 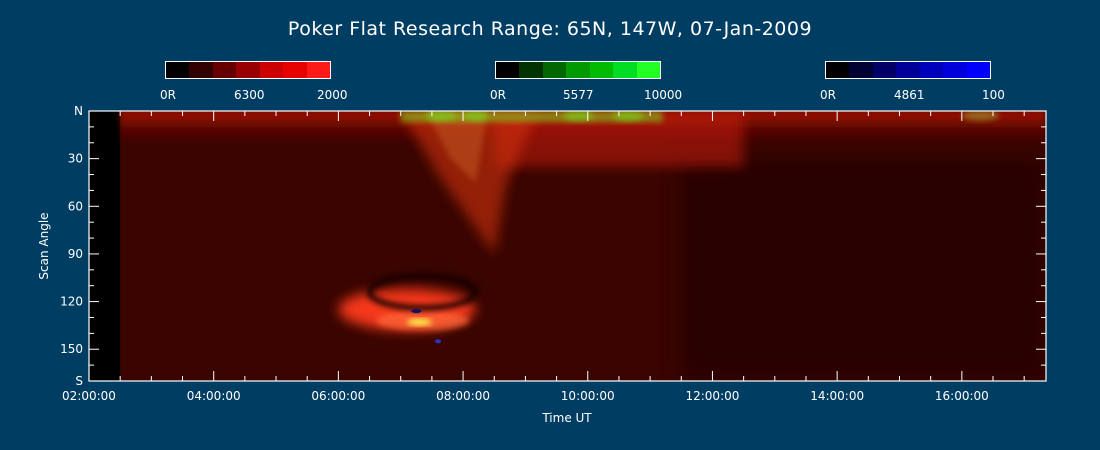 What do you see at coordinates (463, 396) in the screenshot?
I see `x-tick-label: 08:00:00` at bounding box center [463, 396].